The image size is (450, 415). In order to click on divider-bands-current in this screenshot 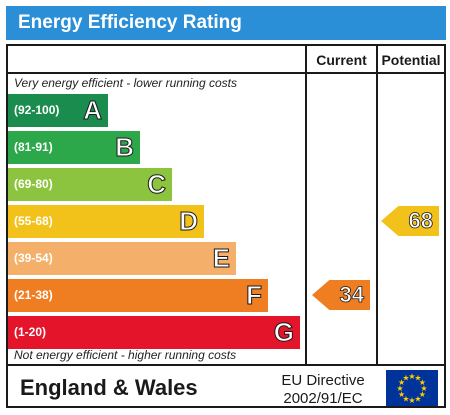, I will do `click(306, 206)`.